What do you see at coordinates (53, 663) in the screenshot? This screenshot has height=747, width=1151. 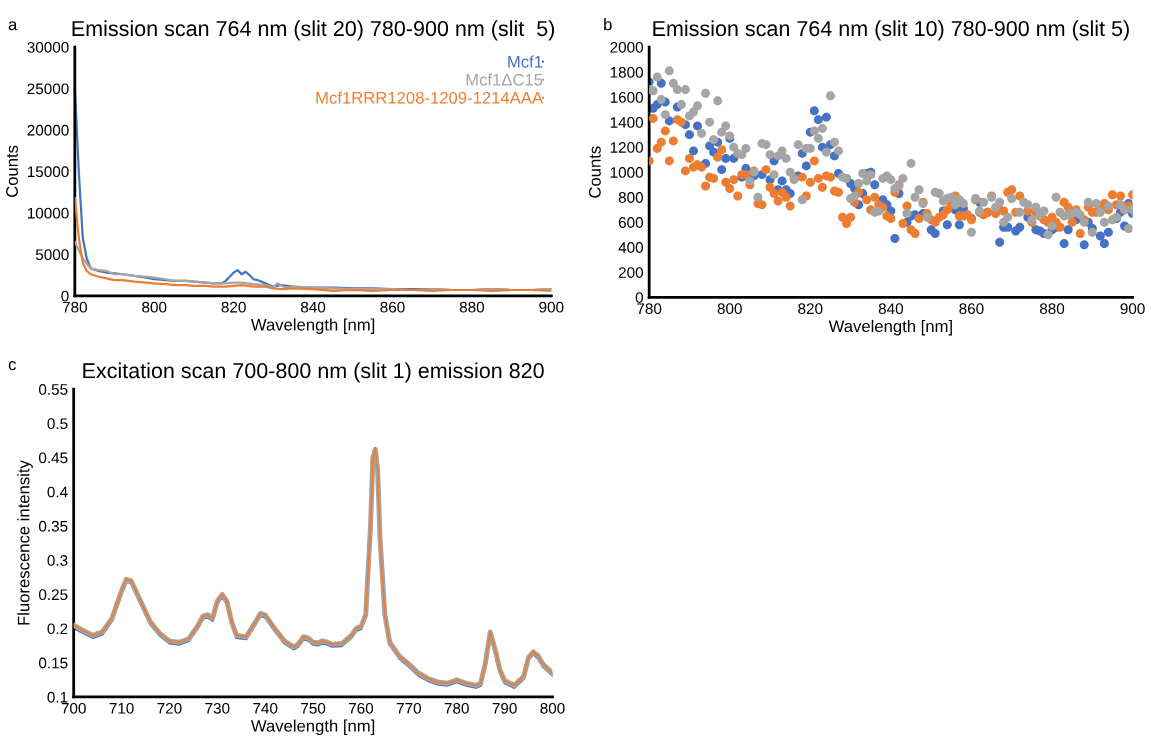 I see `y-tick-label: 0.15` at bounding box center [53, 663].